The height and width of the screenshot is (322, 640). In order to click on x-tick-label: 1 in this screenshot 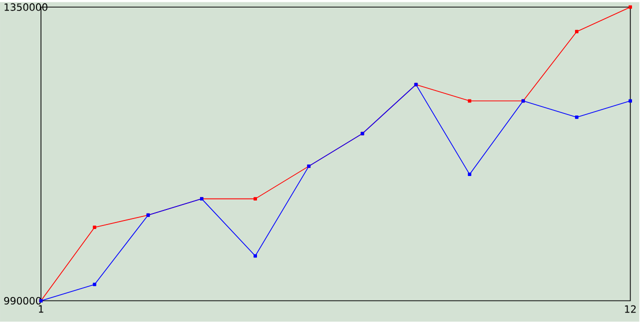, I will do `click(41, 309)`.